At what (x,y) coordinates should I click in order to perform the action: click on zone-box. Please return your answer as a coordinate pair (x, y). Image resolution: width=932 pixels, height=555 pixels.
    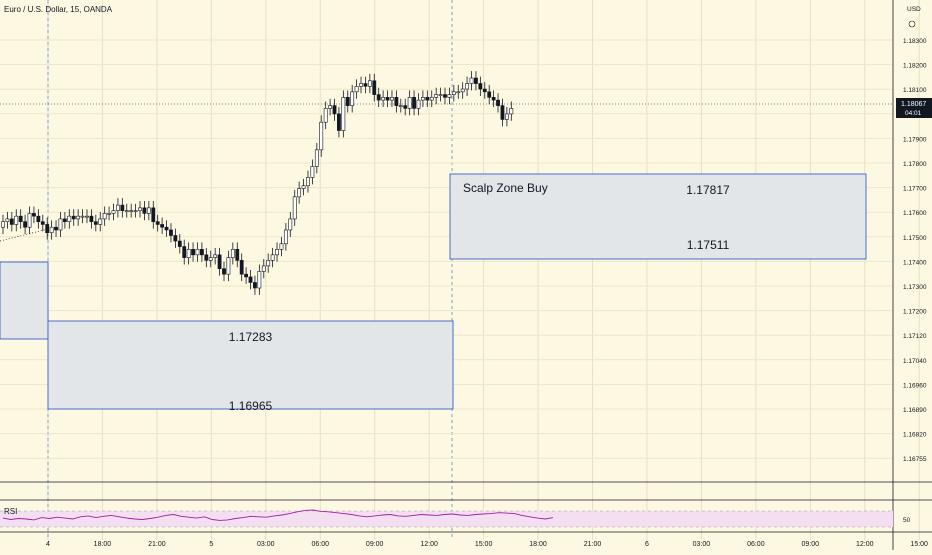
    Looking at the image, I should click on (658, 216).